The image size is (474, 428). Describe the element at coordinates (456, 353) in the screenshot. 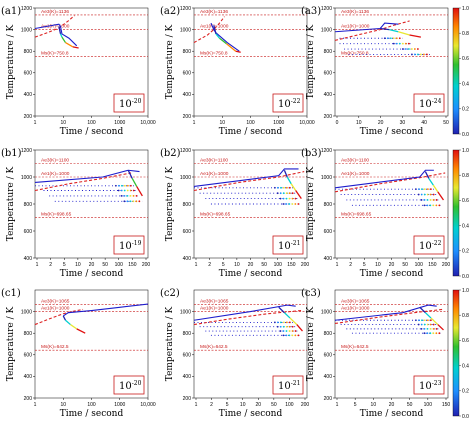

I see `colorbar-gradient` at that location.